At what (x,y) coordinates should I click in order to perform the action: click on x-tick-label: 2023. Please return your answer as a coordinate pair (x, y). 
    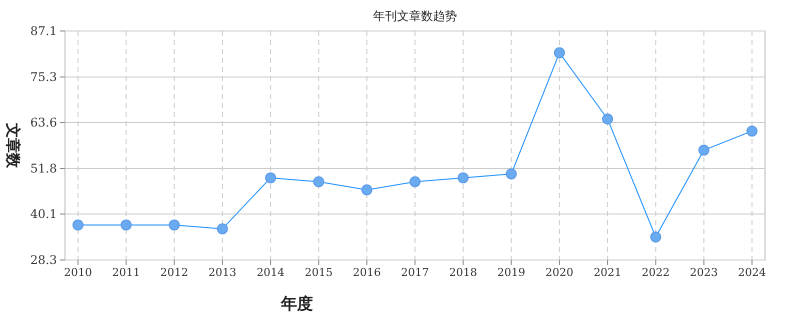
    Looking at the image, I should click on (704, 272).